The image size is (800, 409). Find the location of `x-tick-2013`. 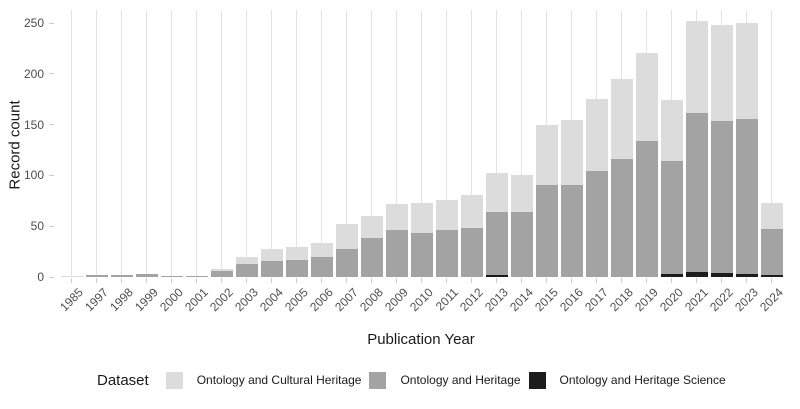

x-tick-2013 is located at coordinates (497, 280).